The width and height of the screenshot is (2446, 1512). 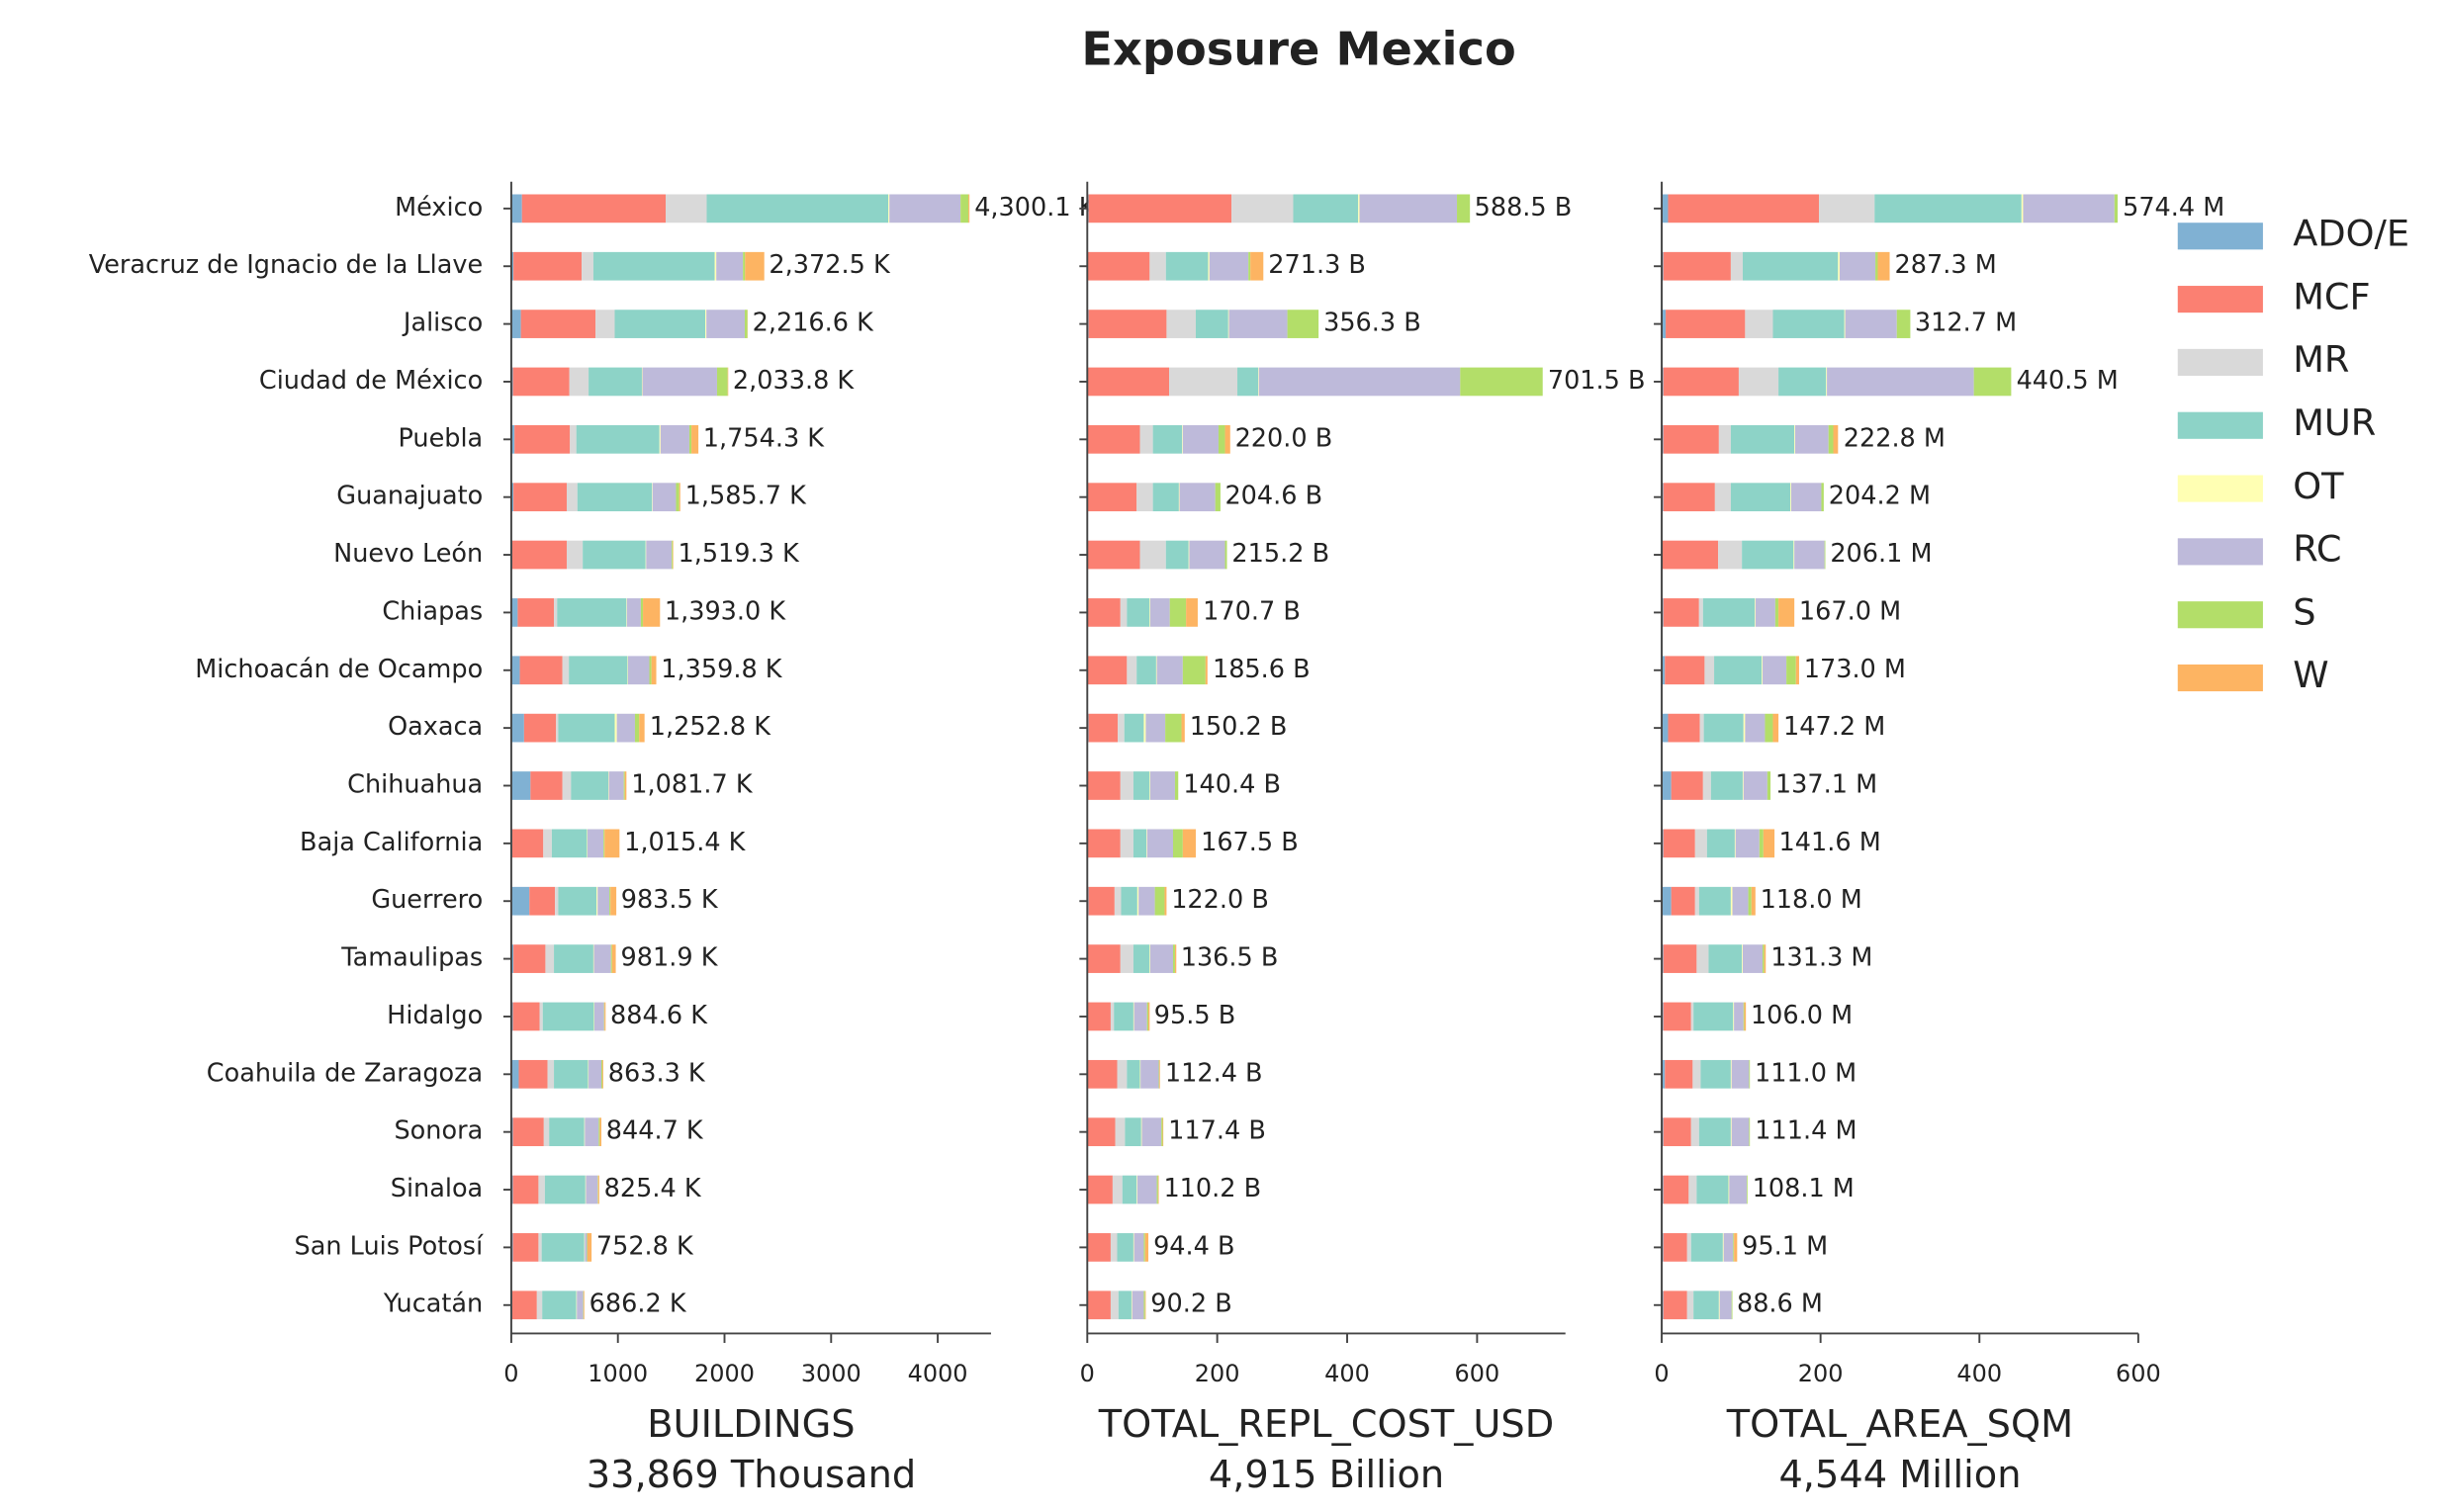 I want to click on total-label: 440.5 M, so click(x=2068, y=381).